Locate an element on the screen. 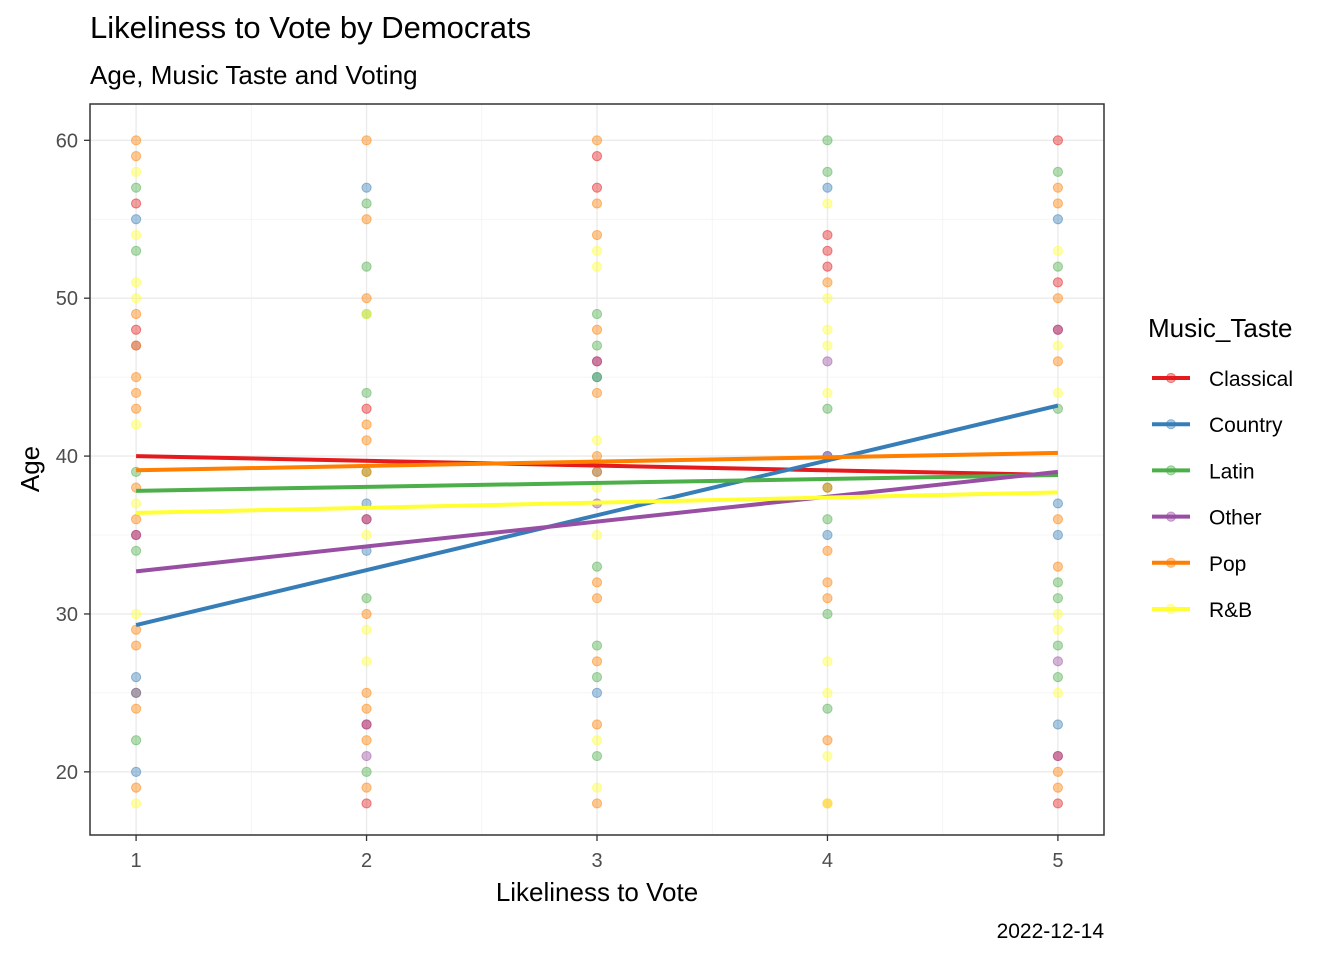 The image size is (1344, 960). y-tick-label: 60 is located at coordinates (67, 141).